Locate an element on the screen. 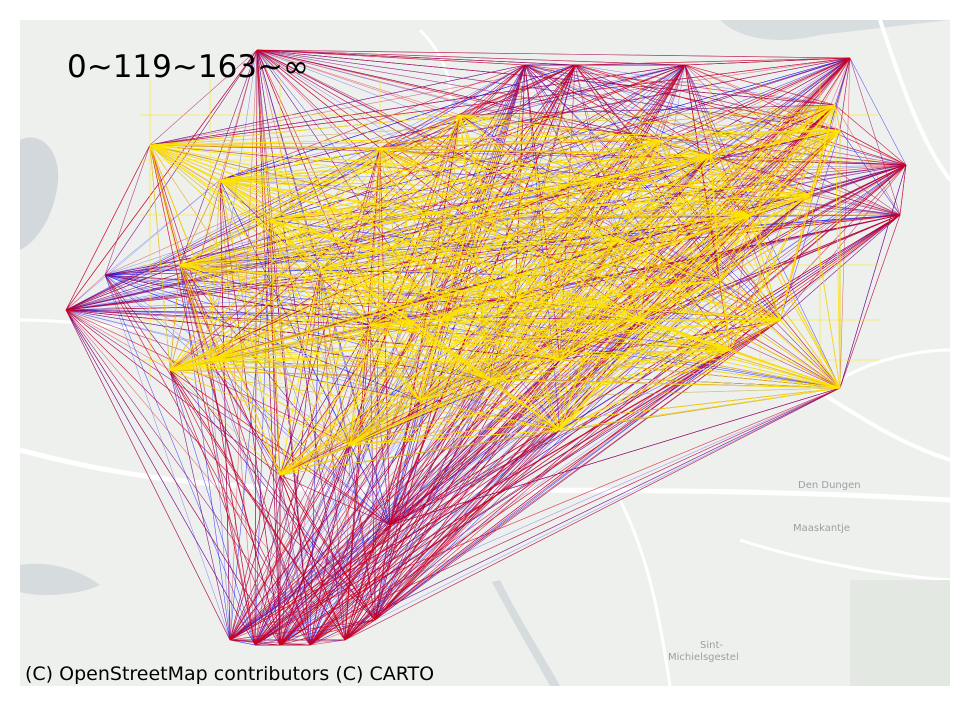 This screenshot has height=706, width=969. pond-southwest is located at coordinates (60, 579).